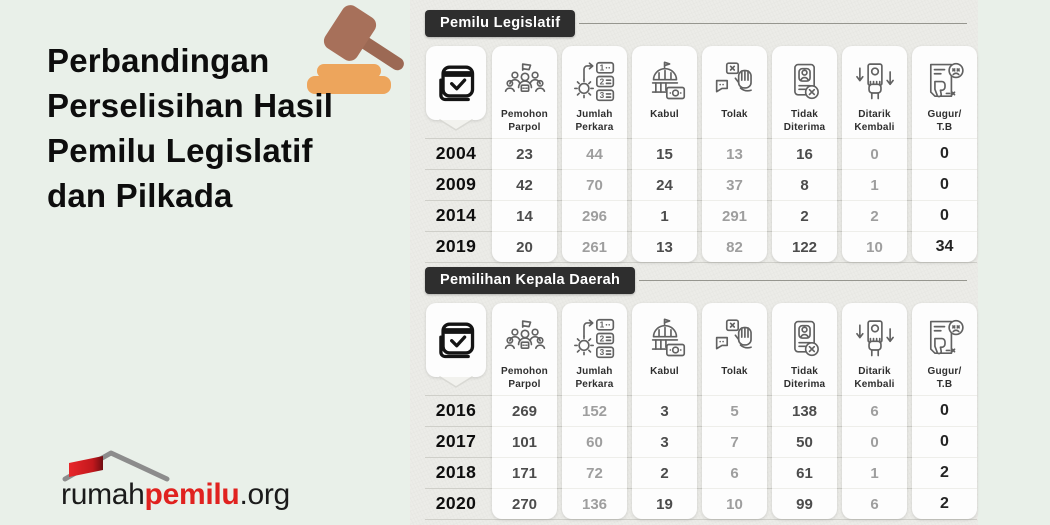 This screenshot has height=525, width=1050. What do you see at coordinates (734, 154) in the screenshot?
I see `column-tolak: Tolak 13 37 291 82` at bounding box center [734, 154].